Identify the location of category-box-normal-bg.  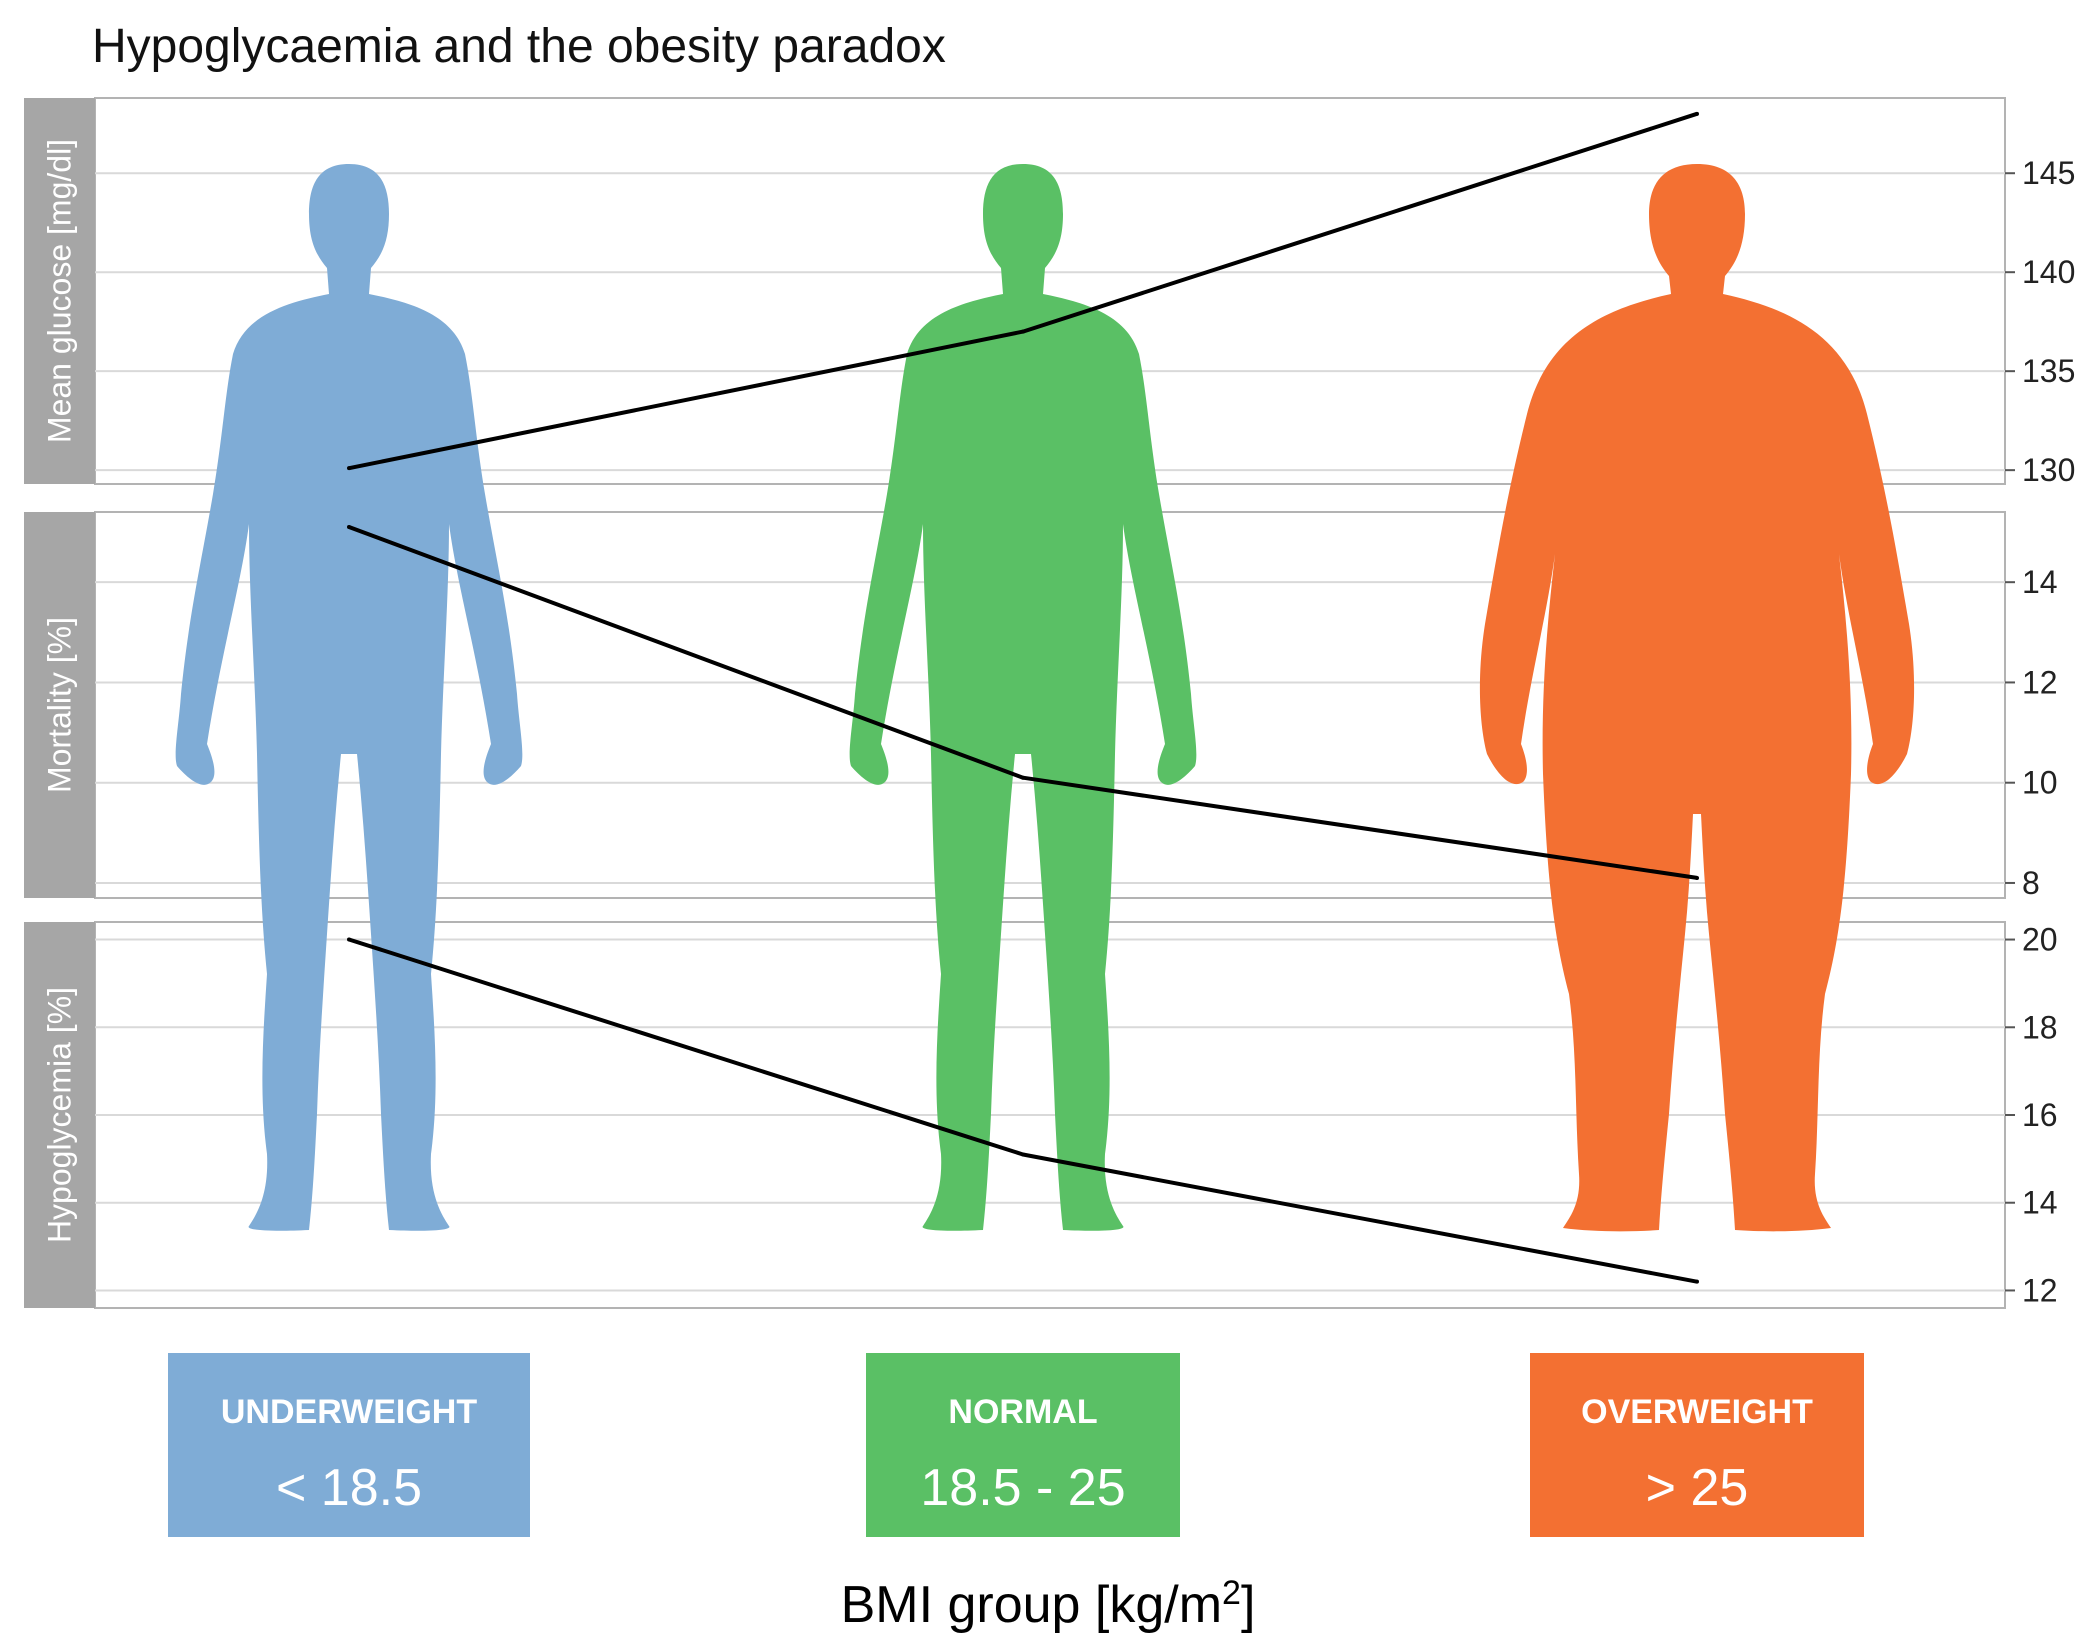
(1023, 1445).